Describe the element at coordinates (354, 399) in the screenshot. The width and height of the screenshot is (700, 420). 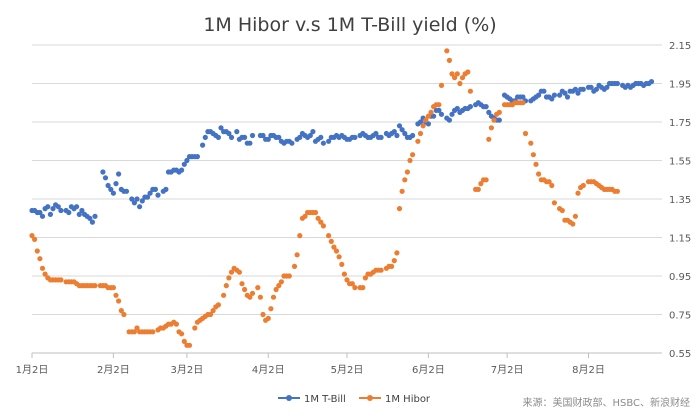
I see `legend: 1M T-Bill 1M Hibor` at that location.